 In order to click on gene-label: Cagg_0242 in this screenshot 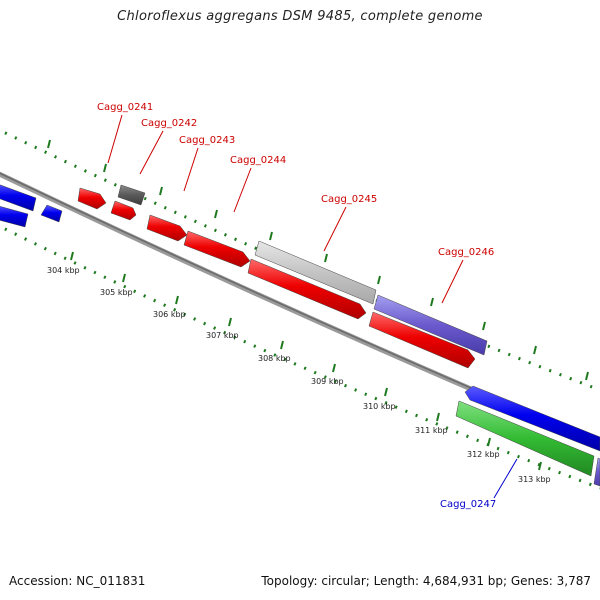, I will do `click(169, 123)`.